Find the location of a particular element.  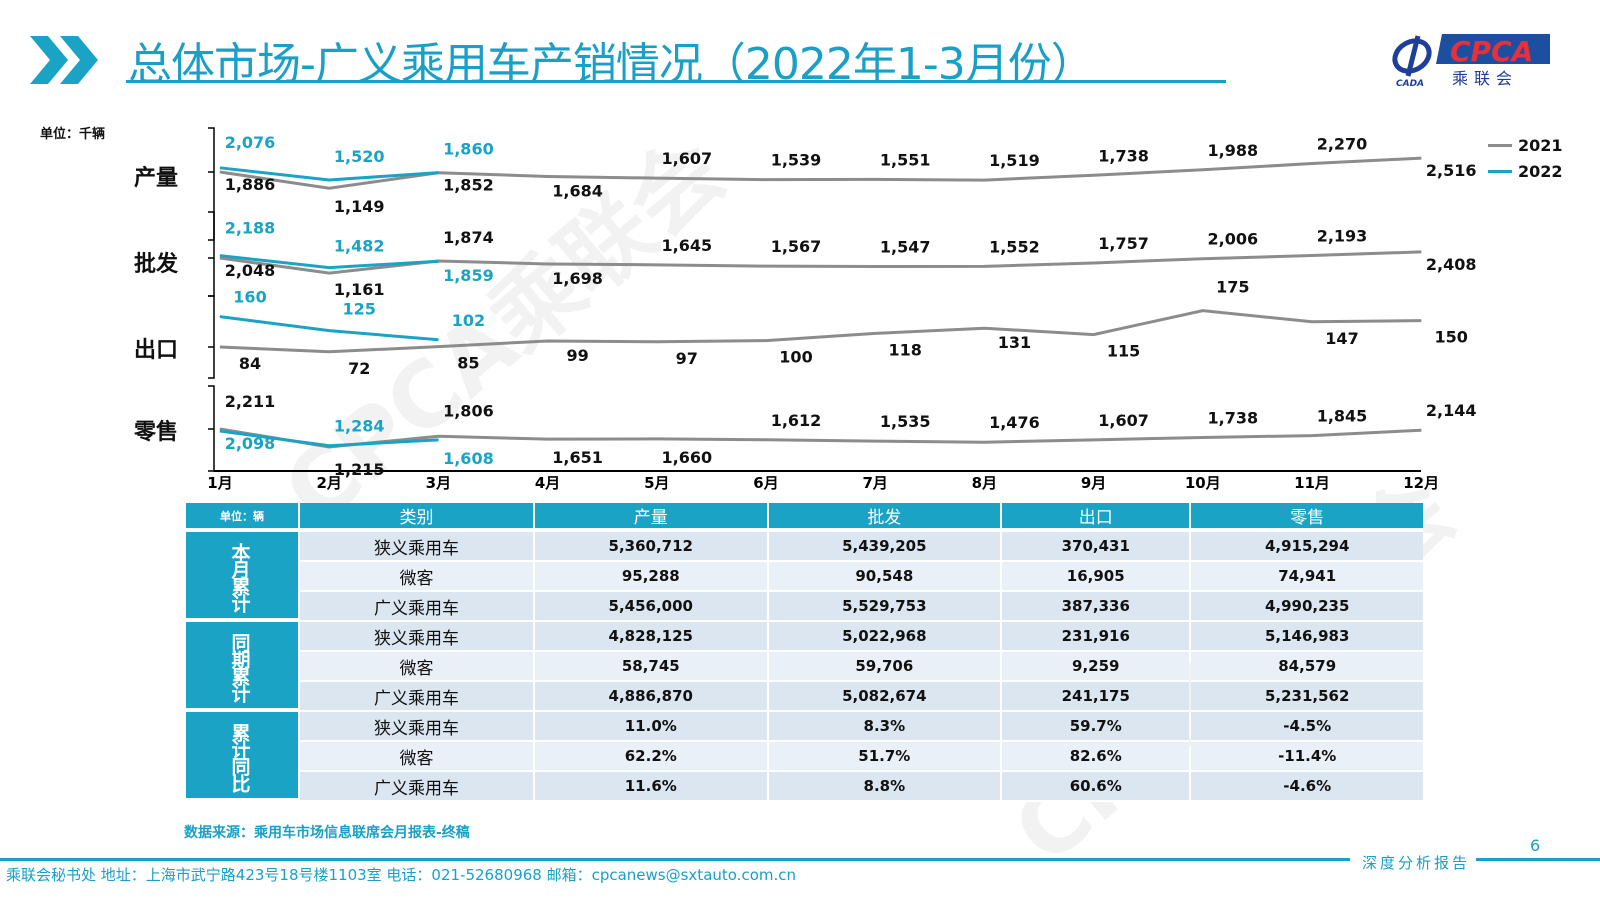

data-label: 1,547 is located at coordinates (905, 247).